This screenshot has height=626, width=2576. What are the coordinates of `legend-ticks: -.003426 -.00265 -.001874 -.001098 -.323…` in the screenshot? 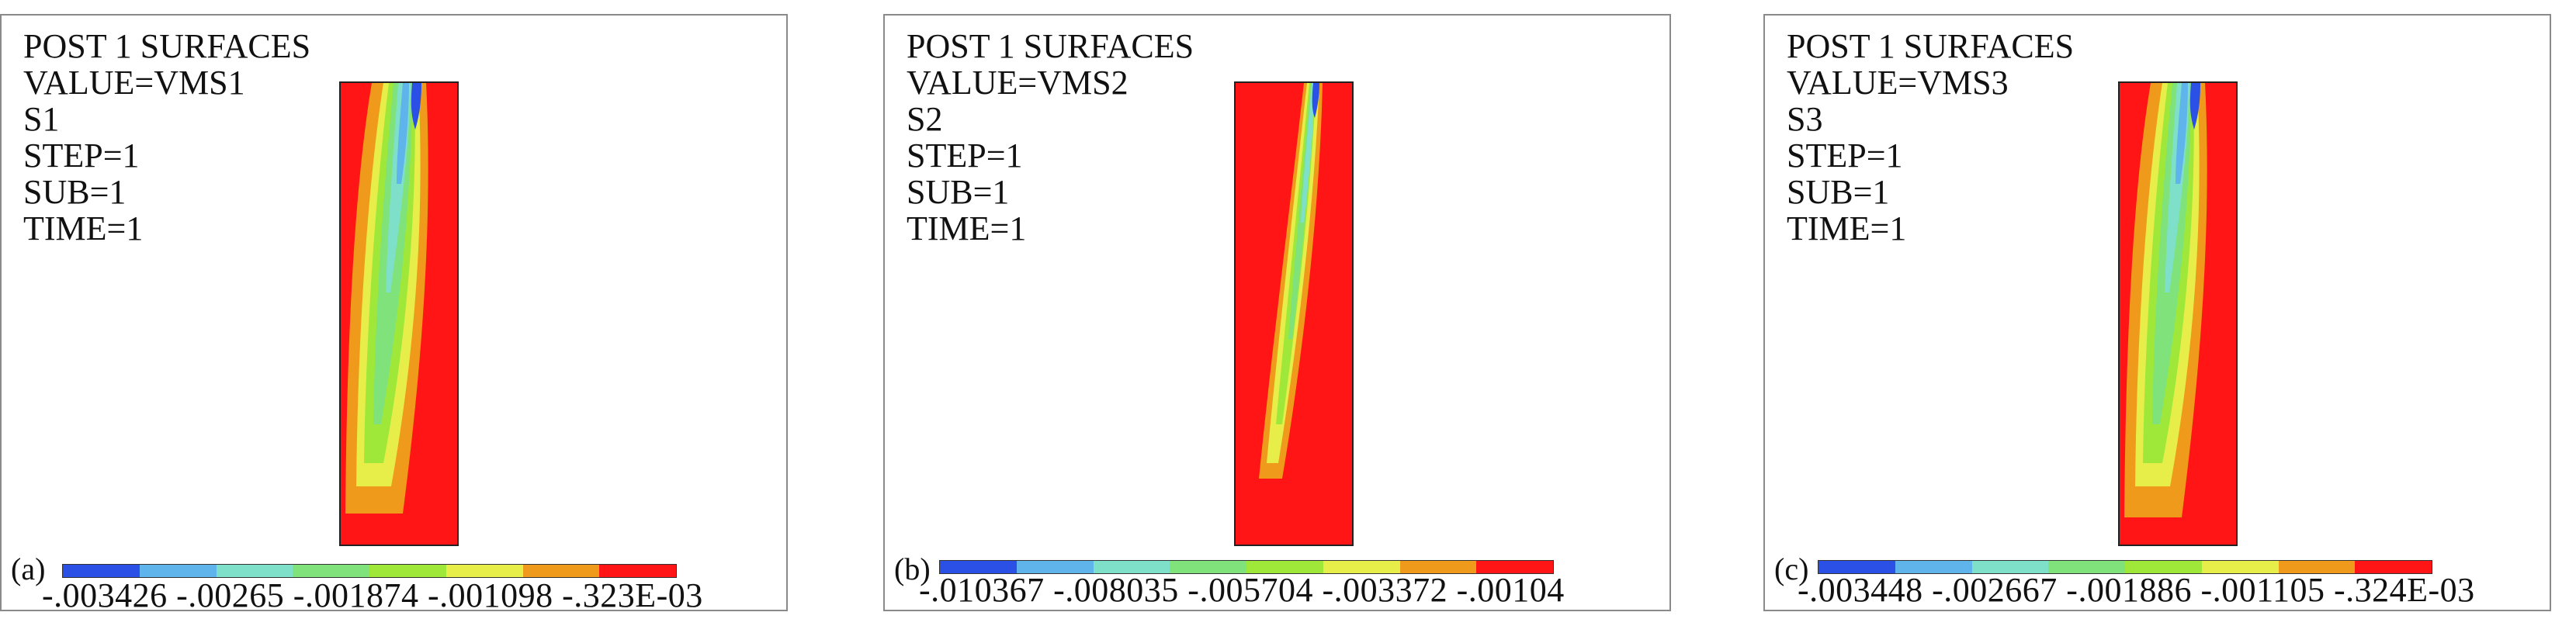 It's located at (372, 595).